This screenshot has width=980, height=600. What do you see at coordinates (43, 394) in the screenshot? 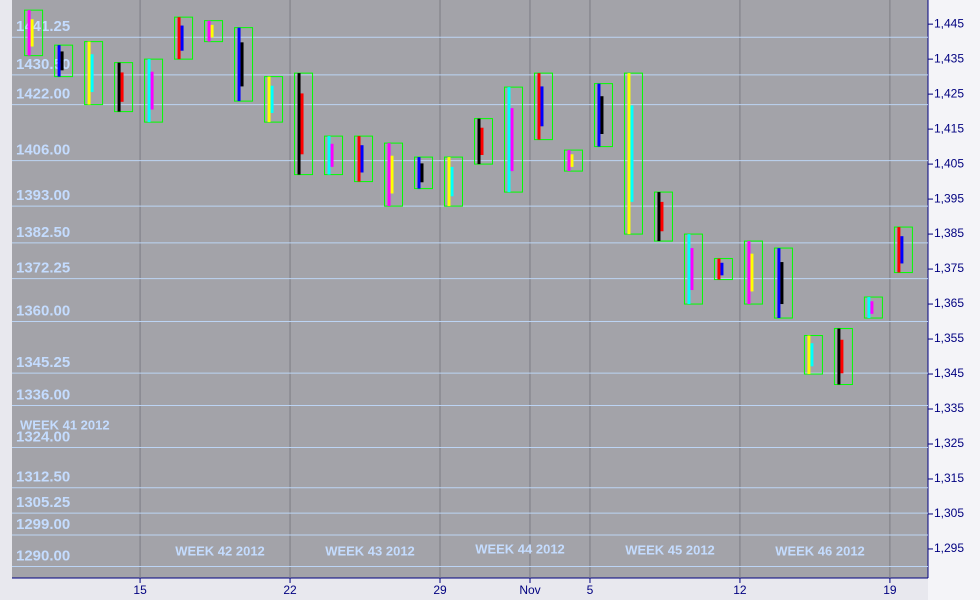
I see `level-label: 1336.00` at bounding box center [43, 394].